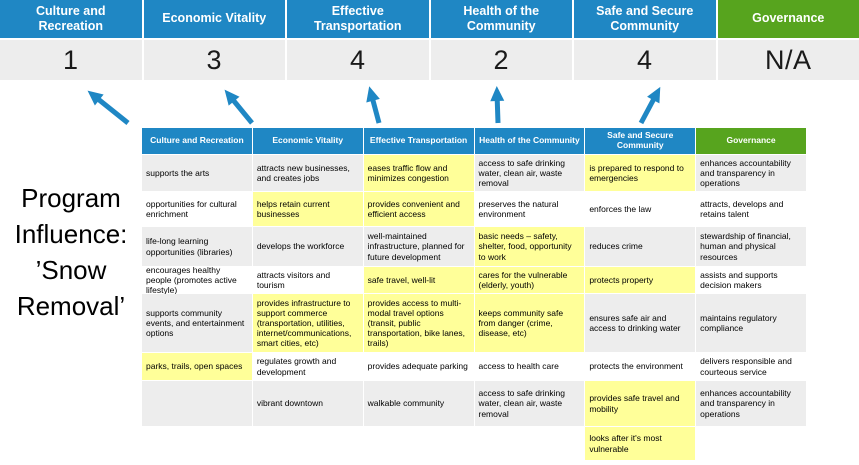 This screenshot has width=859, height=465. What do you see at coordinates (307, 209) in the screenshot?
I see `matrix-cell: helps retain current businesses` at bounding box center [307, 209].